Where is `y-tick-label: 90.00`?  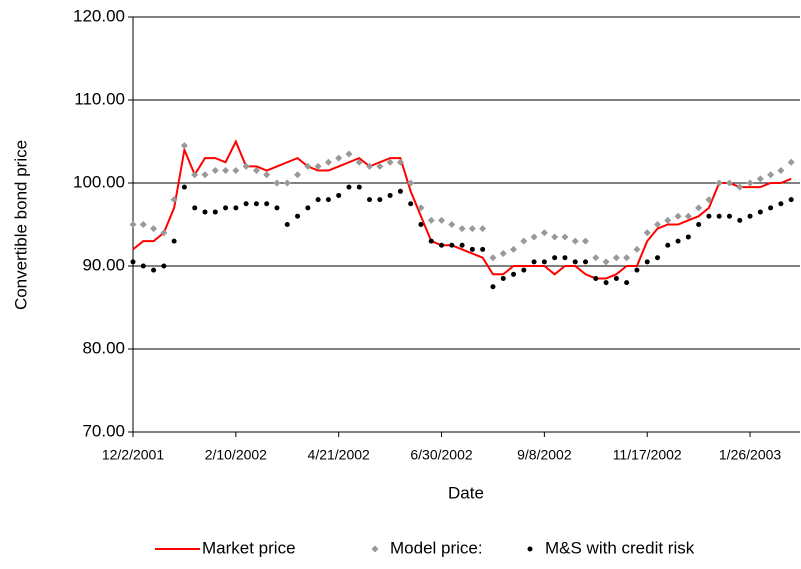
y-tick-label: 90.00 is located at coordinates (103, 264).